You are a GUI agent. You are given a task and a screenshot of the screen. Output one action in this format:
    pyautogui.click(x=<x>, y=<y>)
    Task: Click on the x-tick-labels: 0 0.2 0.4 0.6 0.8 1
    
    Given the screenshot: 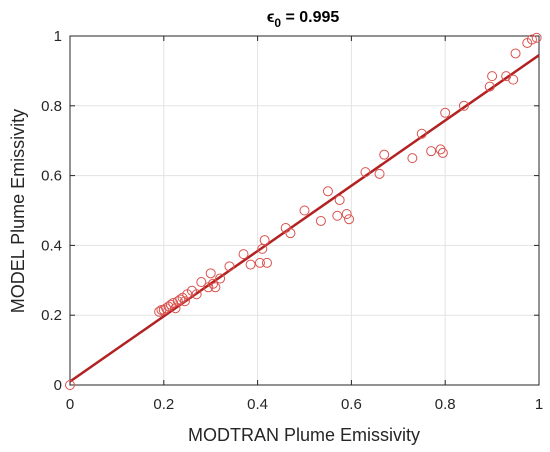 What is the action you would take?
    pyautogui.click(x=304, y=404)
    